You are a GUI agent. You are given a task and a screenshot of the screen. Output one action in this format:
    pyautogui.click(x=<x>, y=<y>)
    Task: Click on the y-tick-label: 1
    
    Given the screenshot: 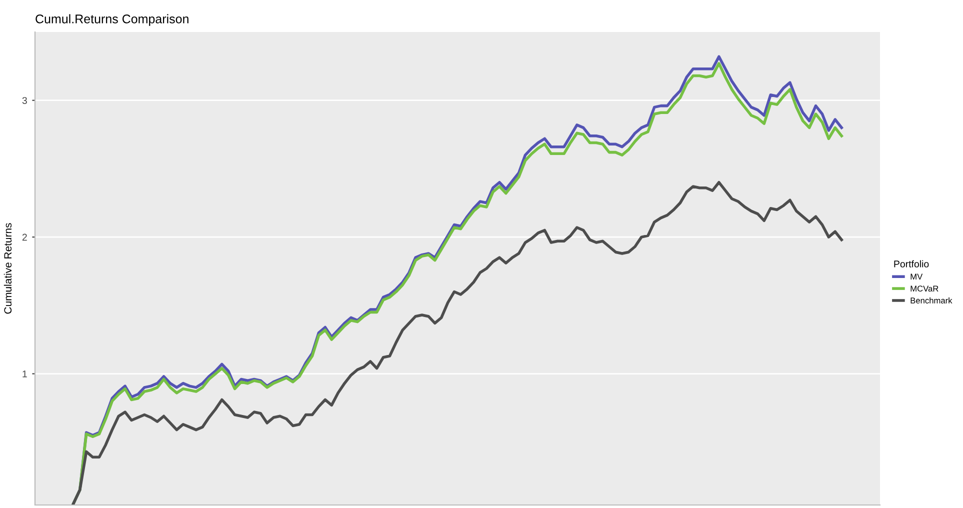 What is the action you would take?
    pyautogui.click(x=24, y=374)
    